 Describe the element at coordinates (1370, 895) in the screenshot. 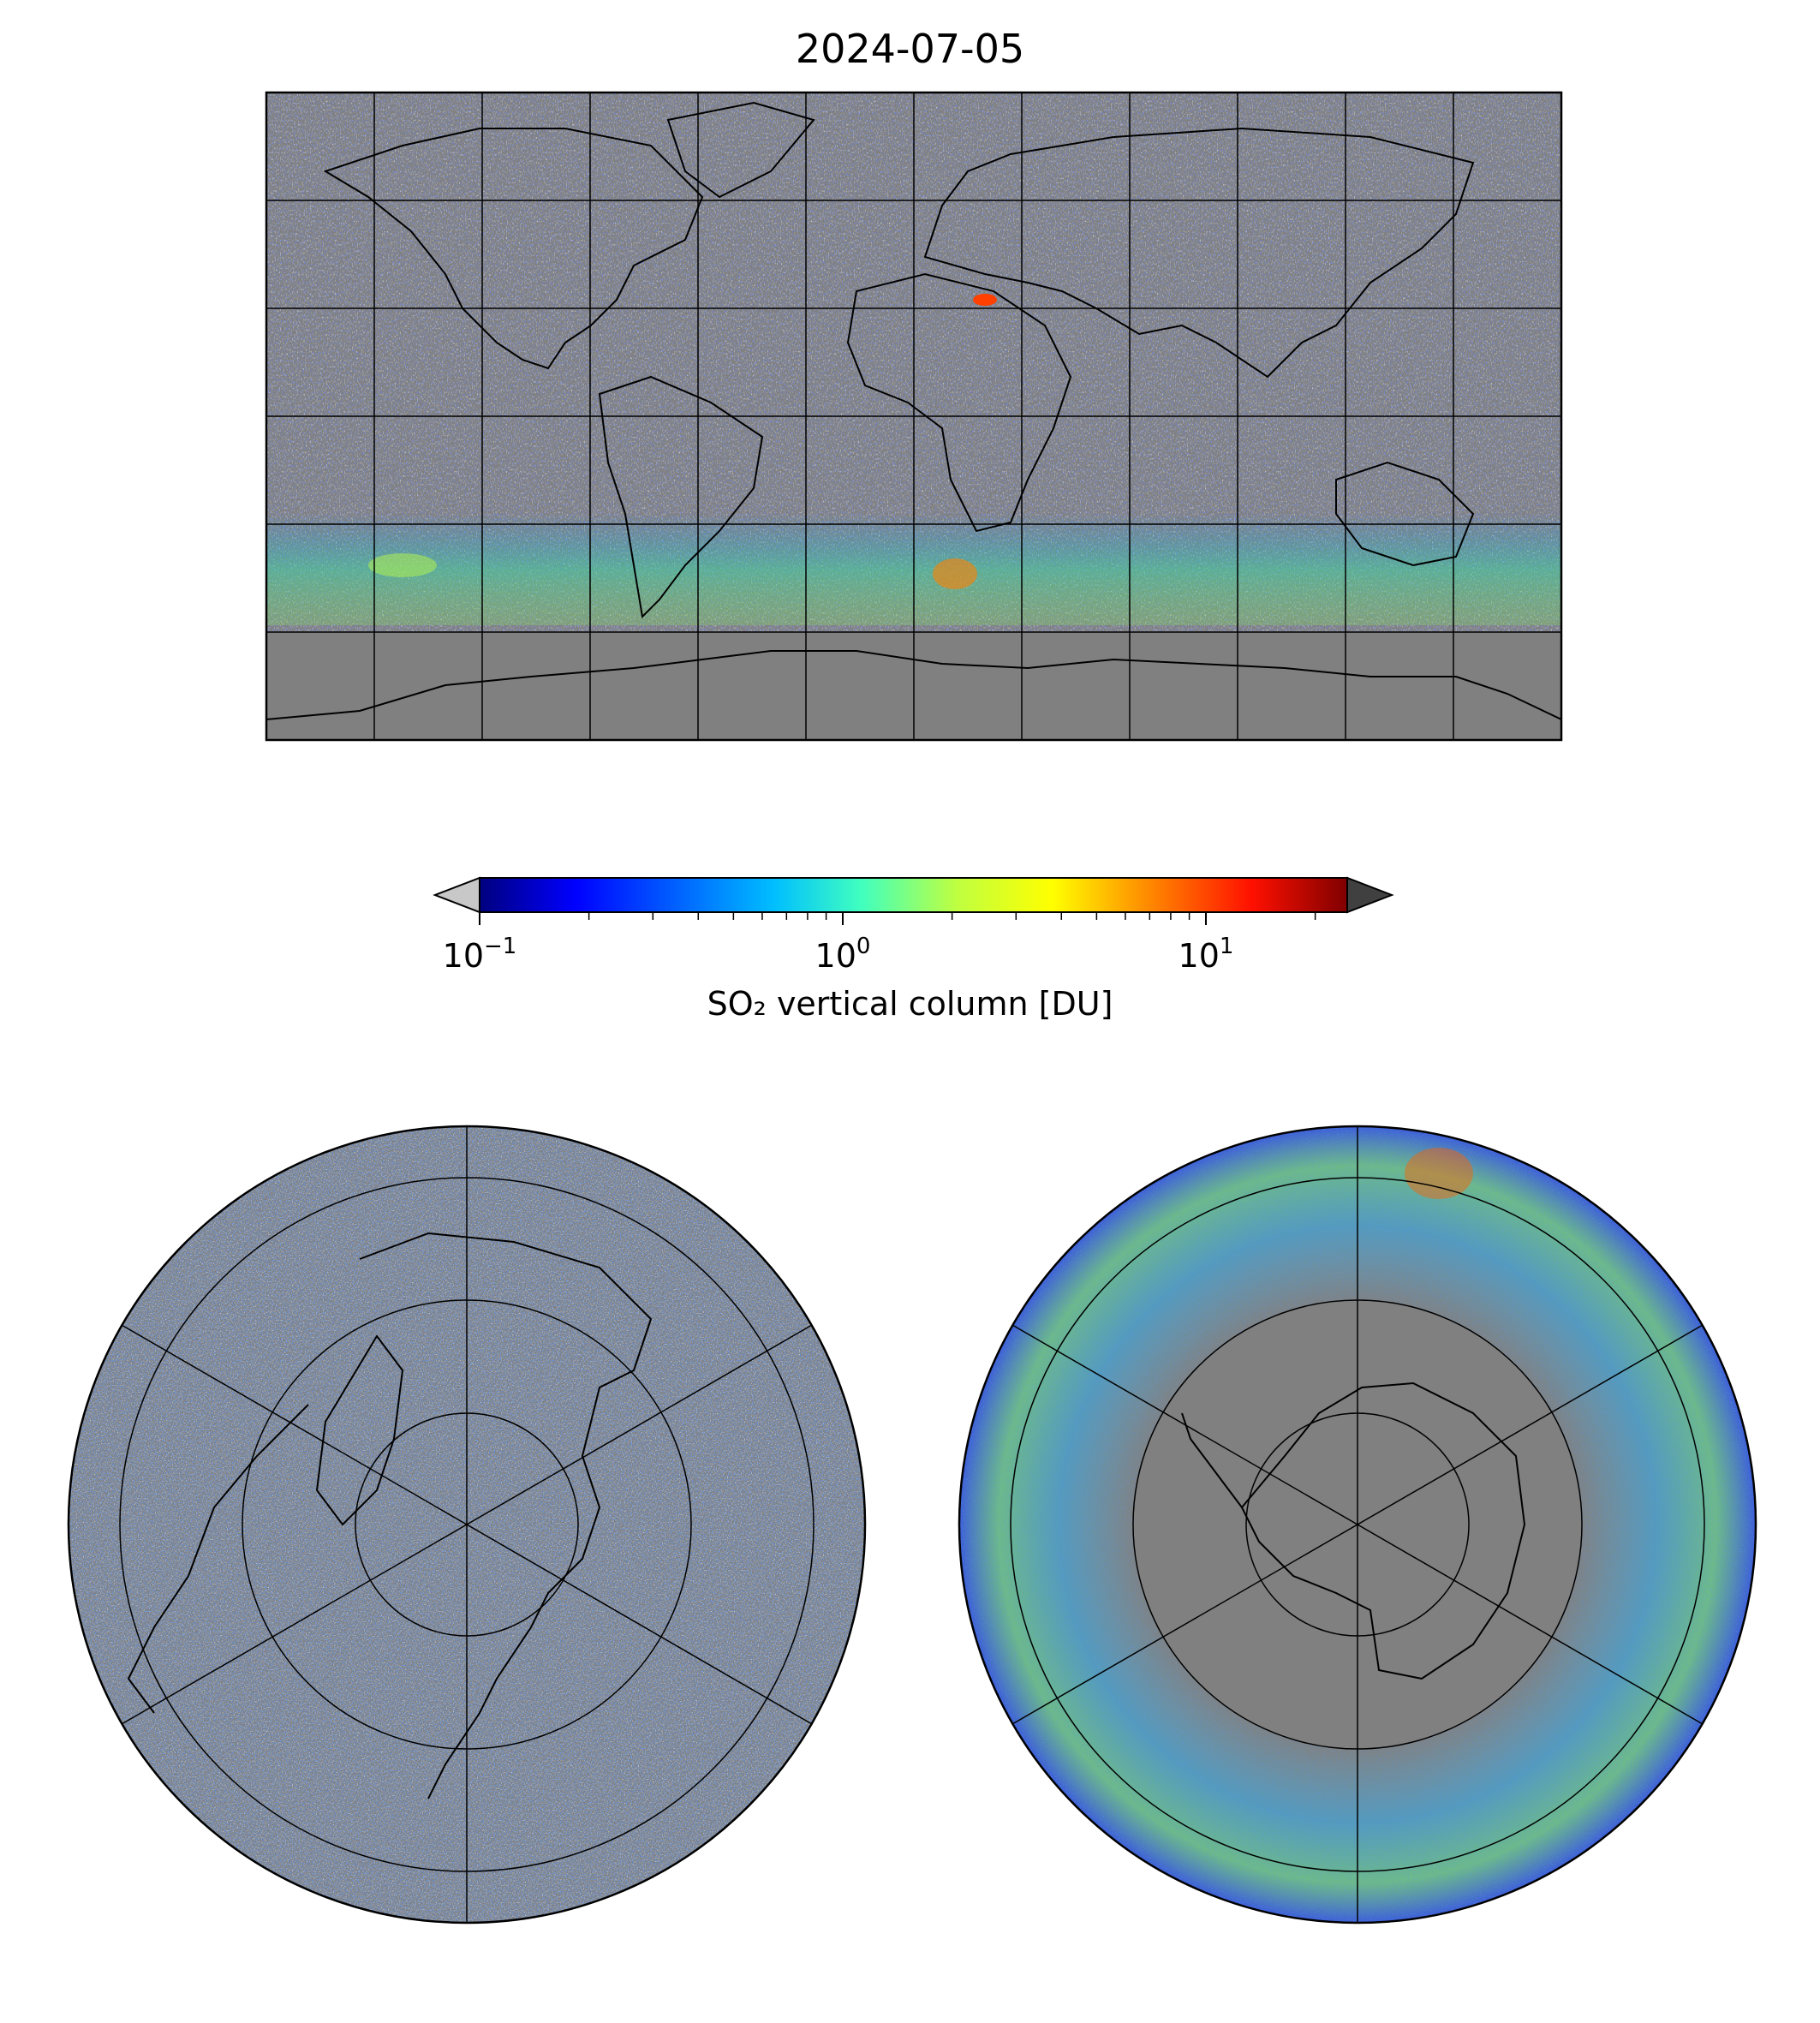

I see `colorbar-over-extension` at that location.